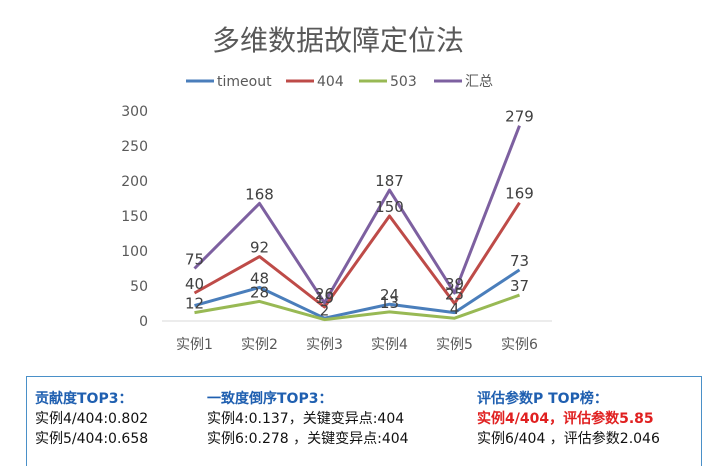 The width and height of the screenshot is (714, 466). What do you see at coordinates (92, 439) in the screenshot?
I see `contribution-line-2: 实例5/404:0.658` at bounding box center [92, 439].